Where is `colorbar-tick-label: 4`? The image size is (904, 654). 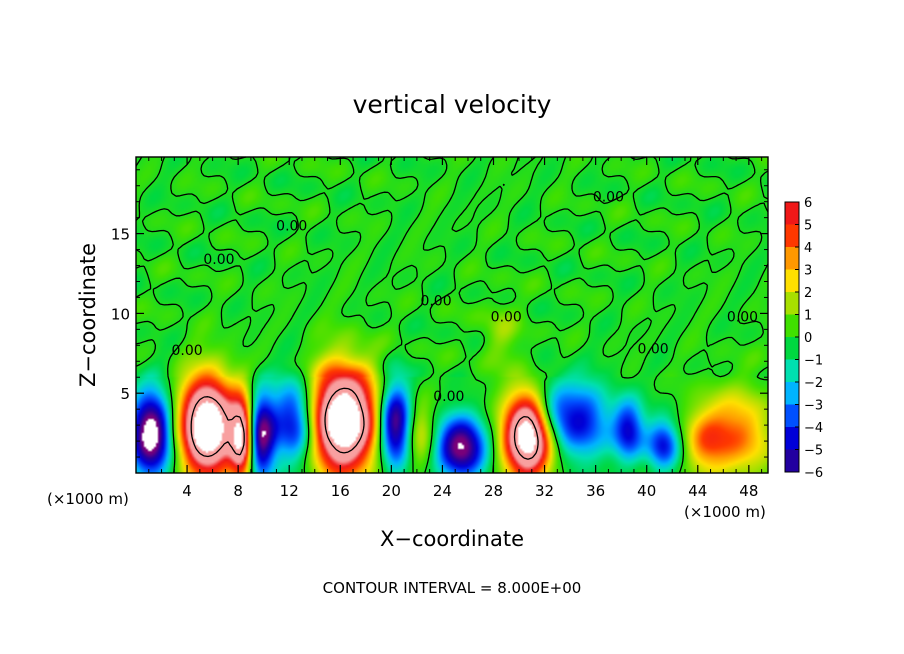 colorbar-tick-label: 4 is located at coordinates (808, 248).